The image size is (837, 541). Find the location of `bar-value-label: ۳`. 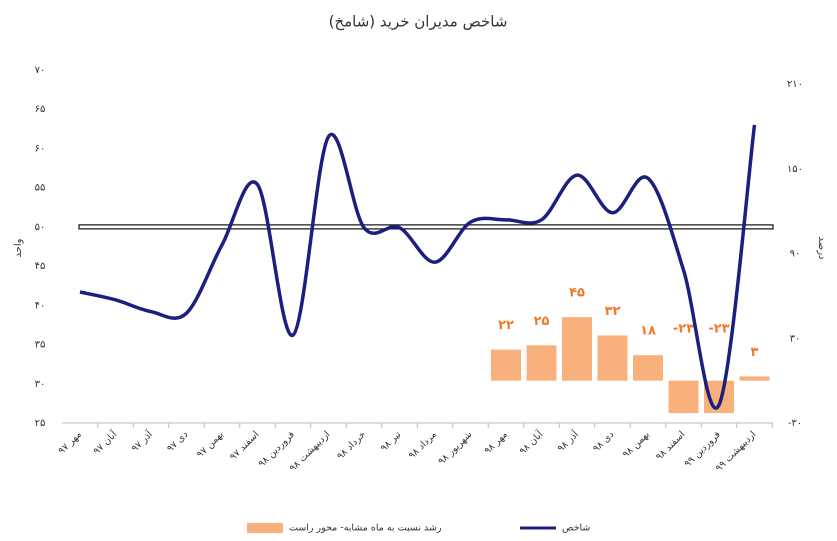

bar-value-label: ۳ is located at coordinates (755, 352).